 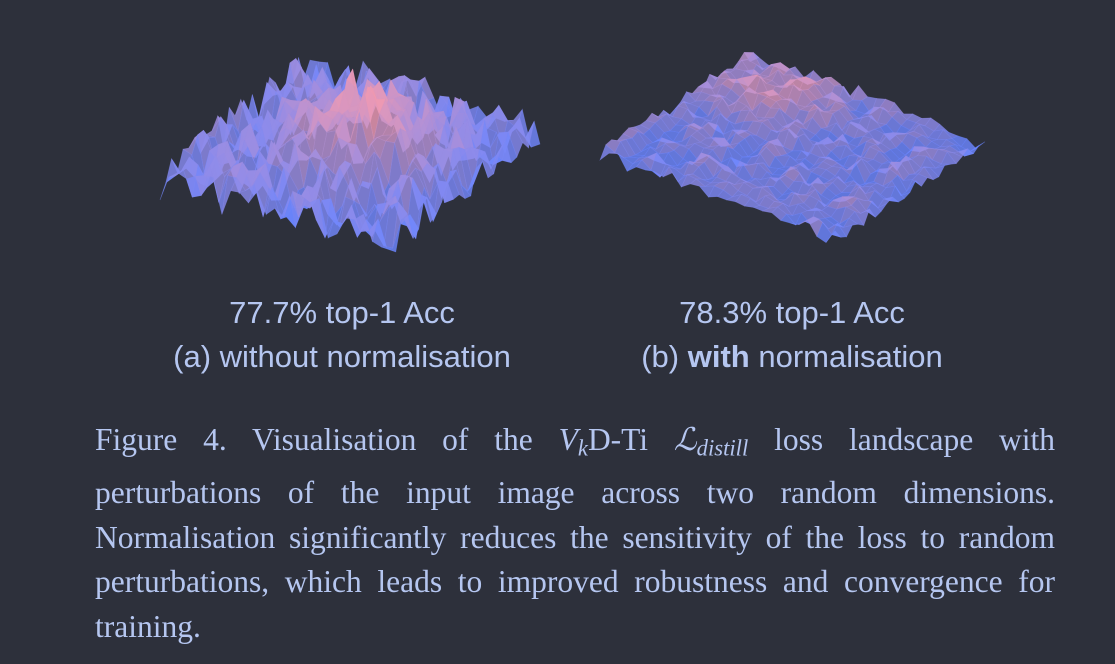 I want to click on caption-loss-sub: distill, so click(x=722, y=448).